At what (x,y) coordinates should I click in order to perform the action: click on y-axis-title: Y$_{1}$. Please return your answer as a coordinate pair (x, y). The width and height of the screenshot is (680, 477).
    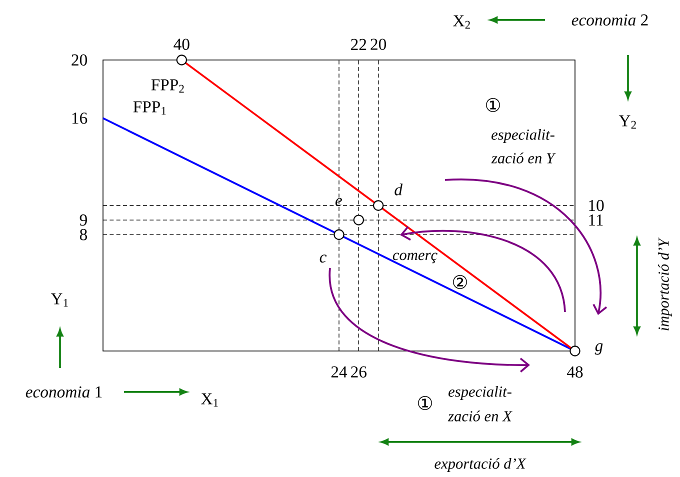
    Looking at the image, I should click on (59, 300).